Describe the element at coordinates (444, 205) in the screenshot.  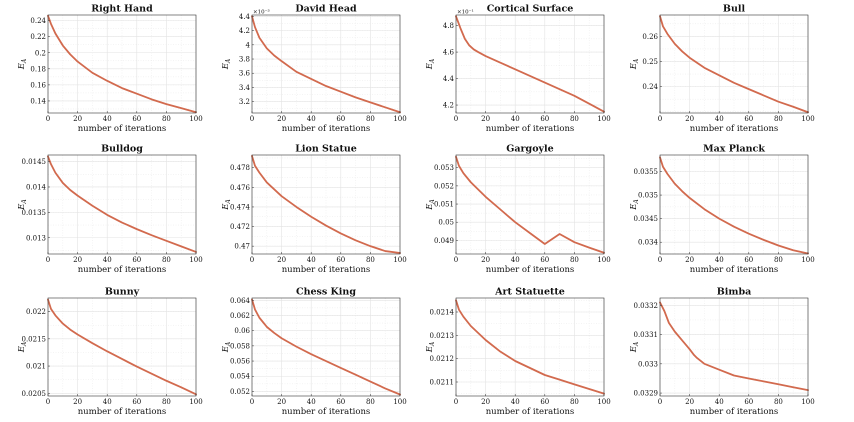
I see `y-tick-label: 0.051` at that location.